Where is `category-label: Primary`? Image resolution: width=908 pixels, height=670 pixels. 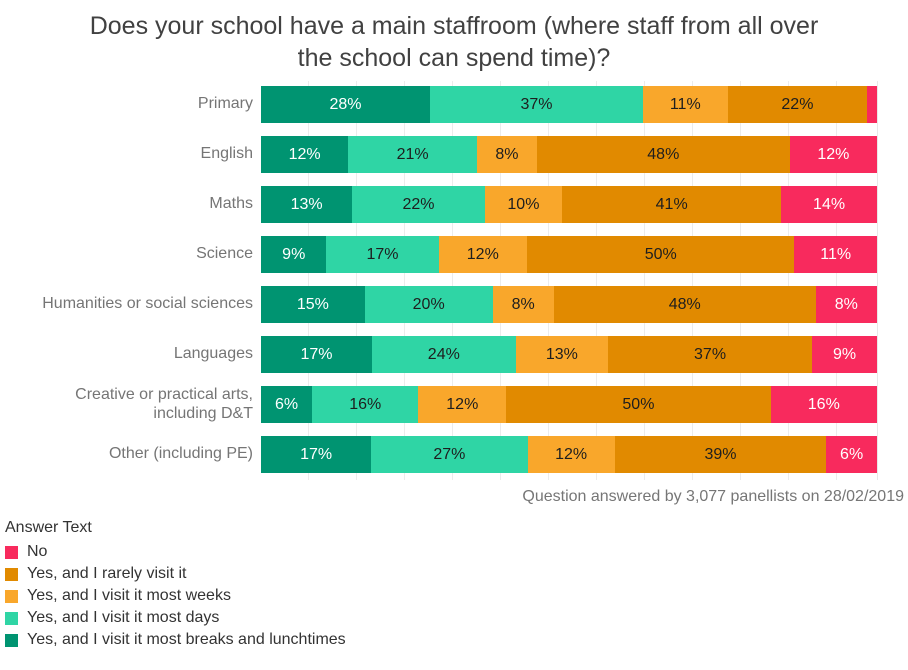
category-label: Primary is located at coordinates (225, 104).